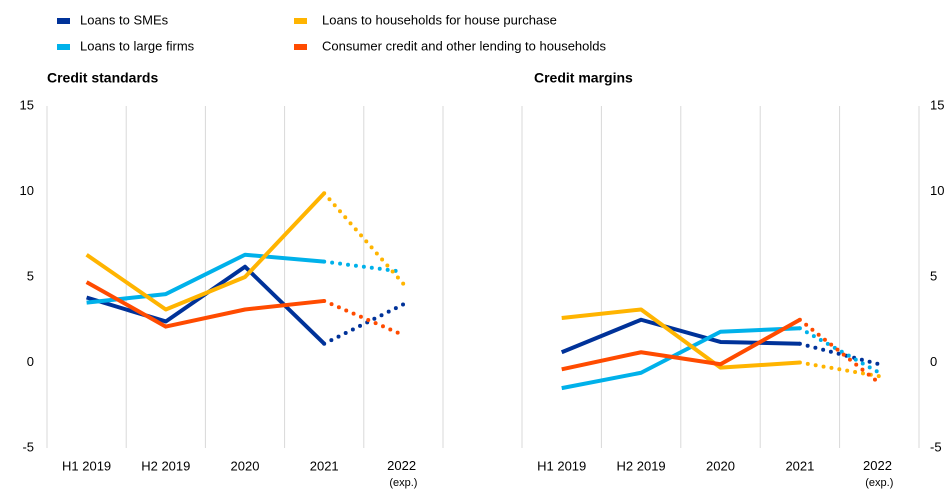 This screenshot has width=947, height=492. I want to click on panel-title: Credit margins, so click(583, 78).